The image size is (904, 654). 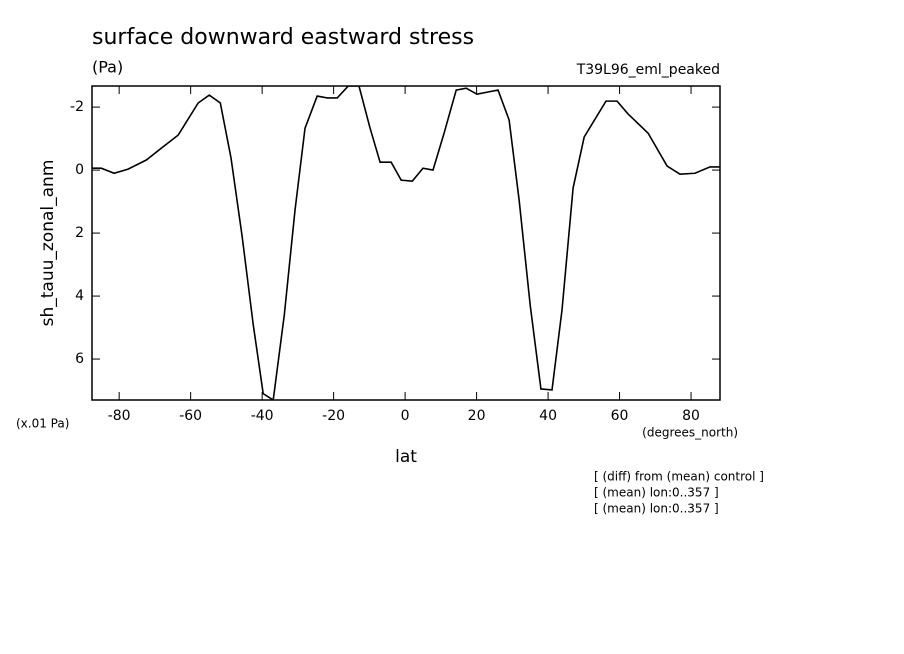 I want to click on subtitle: (Pa), so click(x=107, y=67).